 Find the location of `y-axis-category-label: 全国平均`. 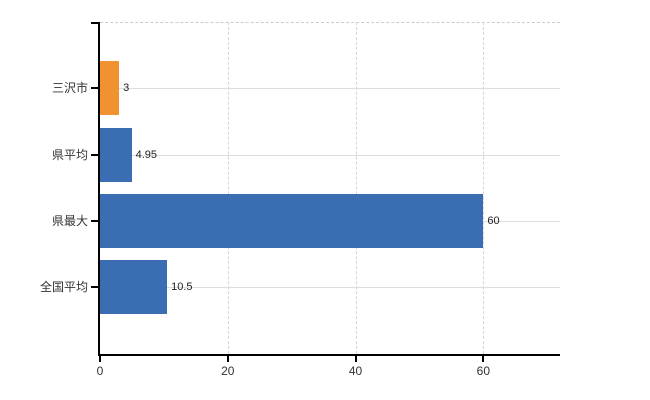

y-axis-category-label: 全国平均 is located at coordinates (63, 287).